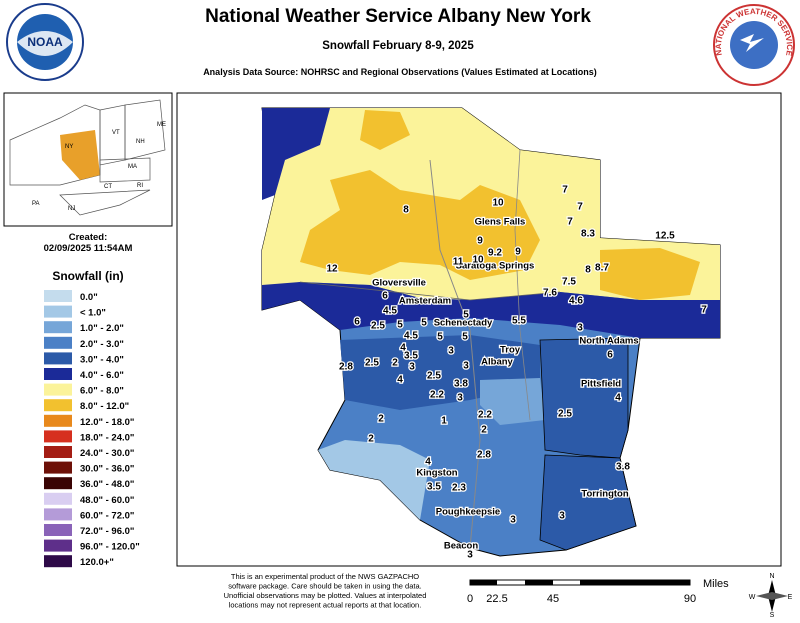 The image size is (800, 623). Describe the element at coordinates (108, 187) in the screenshot. I see `inset-label: CT` at that location.